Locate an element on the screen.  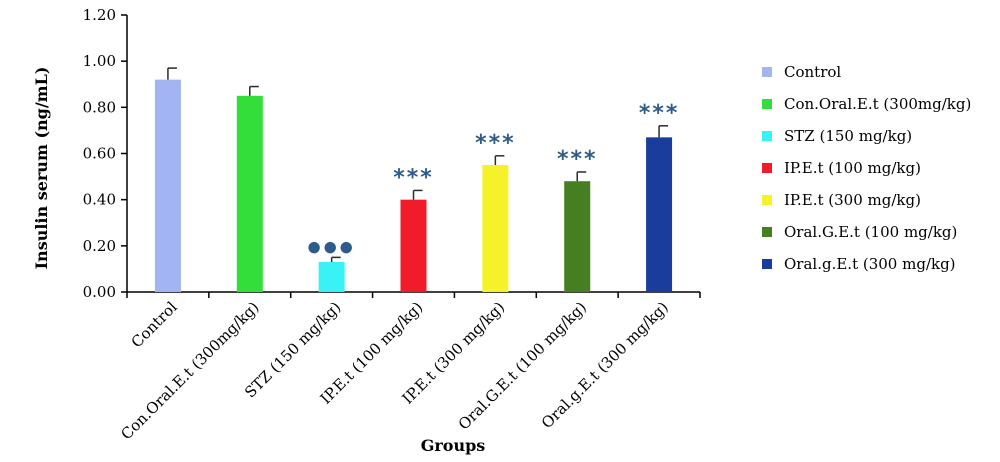
y-tick-label: 0.60 is located at coordinates (99, 154).